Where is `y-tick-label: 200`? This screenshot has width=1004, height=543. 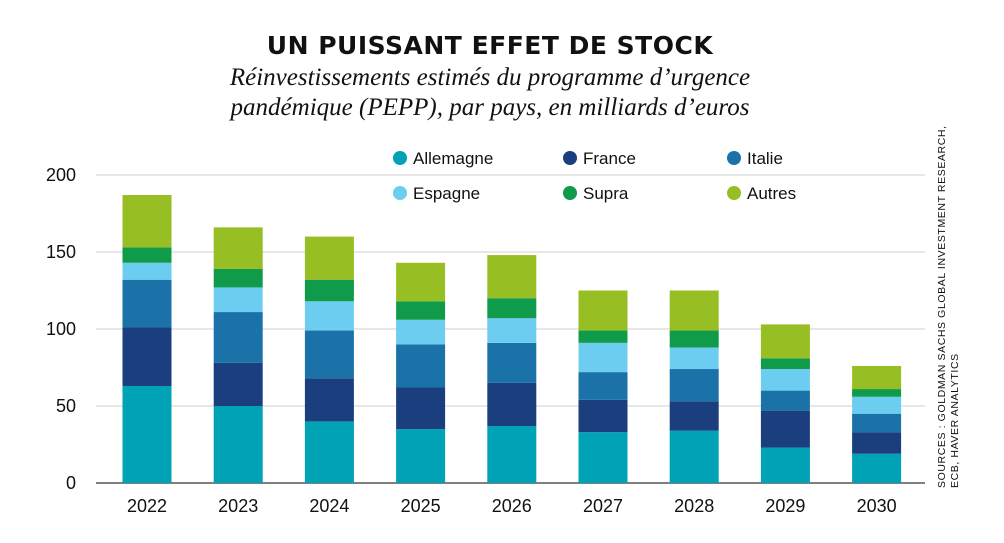 y-tick-label: 200 is located at coordinates (61, 175).